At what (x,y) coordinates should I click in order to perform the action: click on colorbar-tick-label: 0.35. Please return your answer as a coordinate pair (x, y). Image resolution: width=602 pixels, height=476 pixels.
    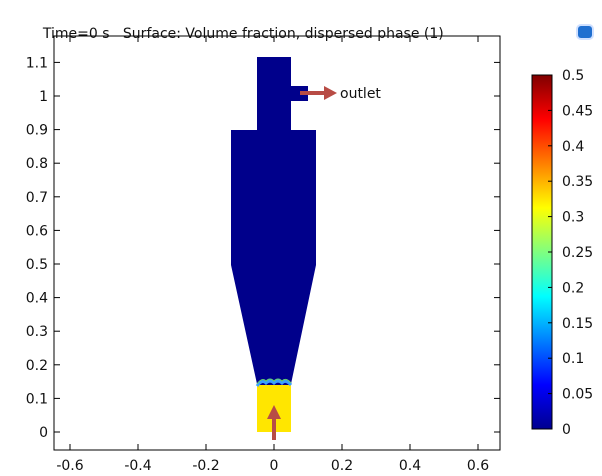
    Looking at the image, I should click on (577, 182).